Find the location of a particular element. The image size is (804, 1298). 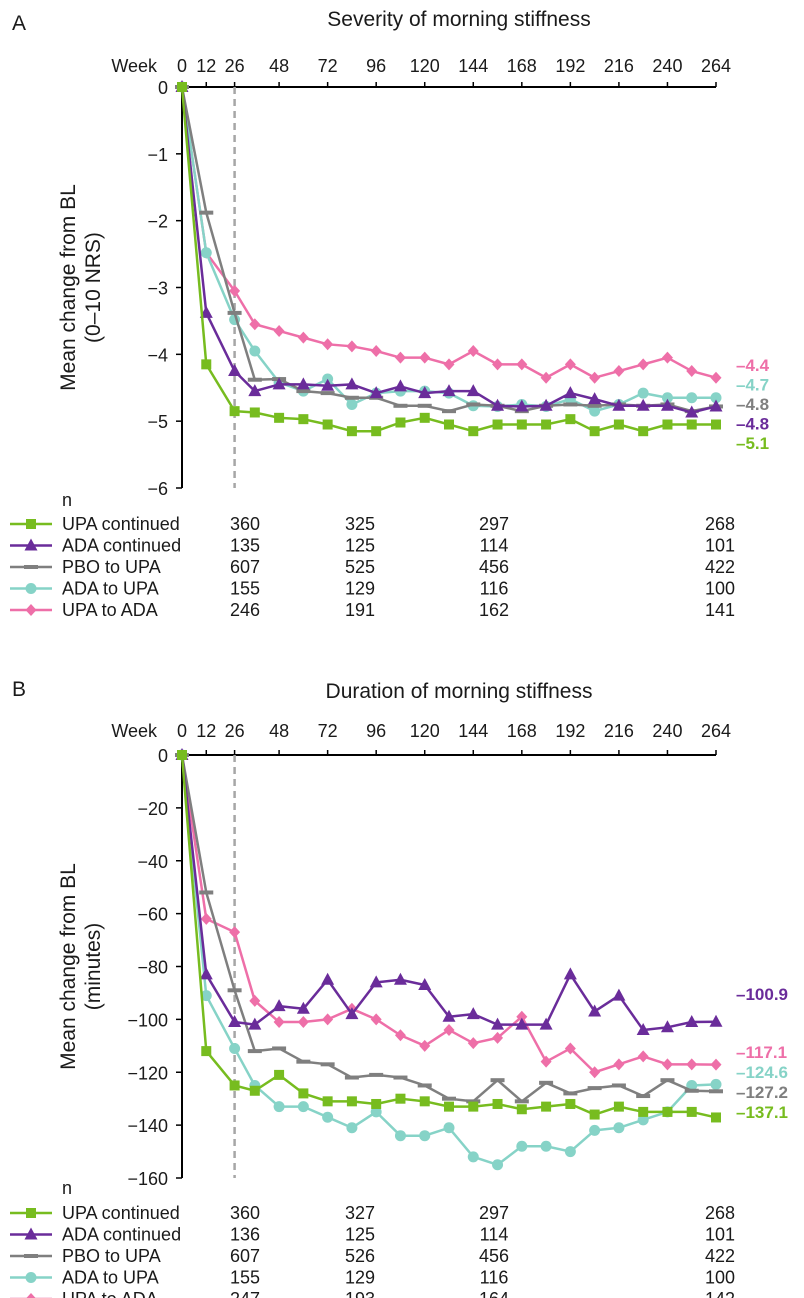

n-count: 247 is located at coordinates (245, 1293).